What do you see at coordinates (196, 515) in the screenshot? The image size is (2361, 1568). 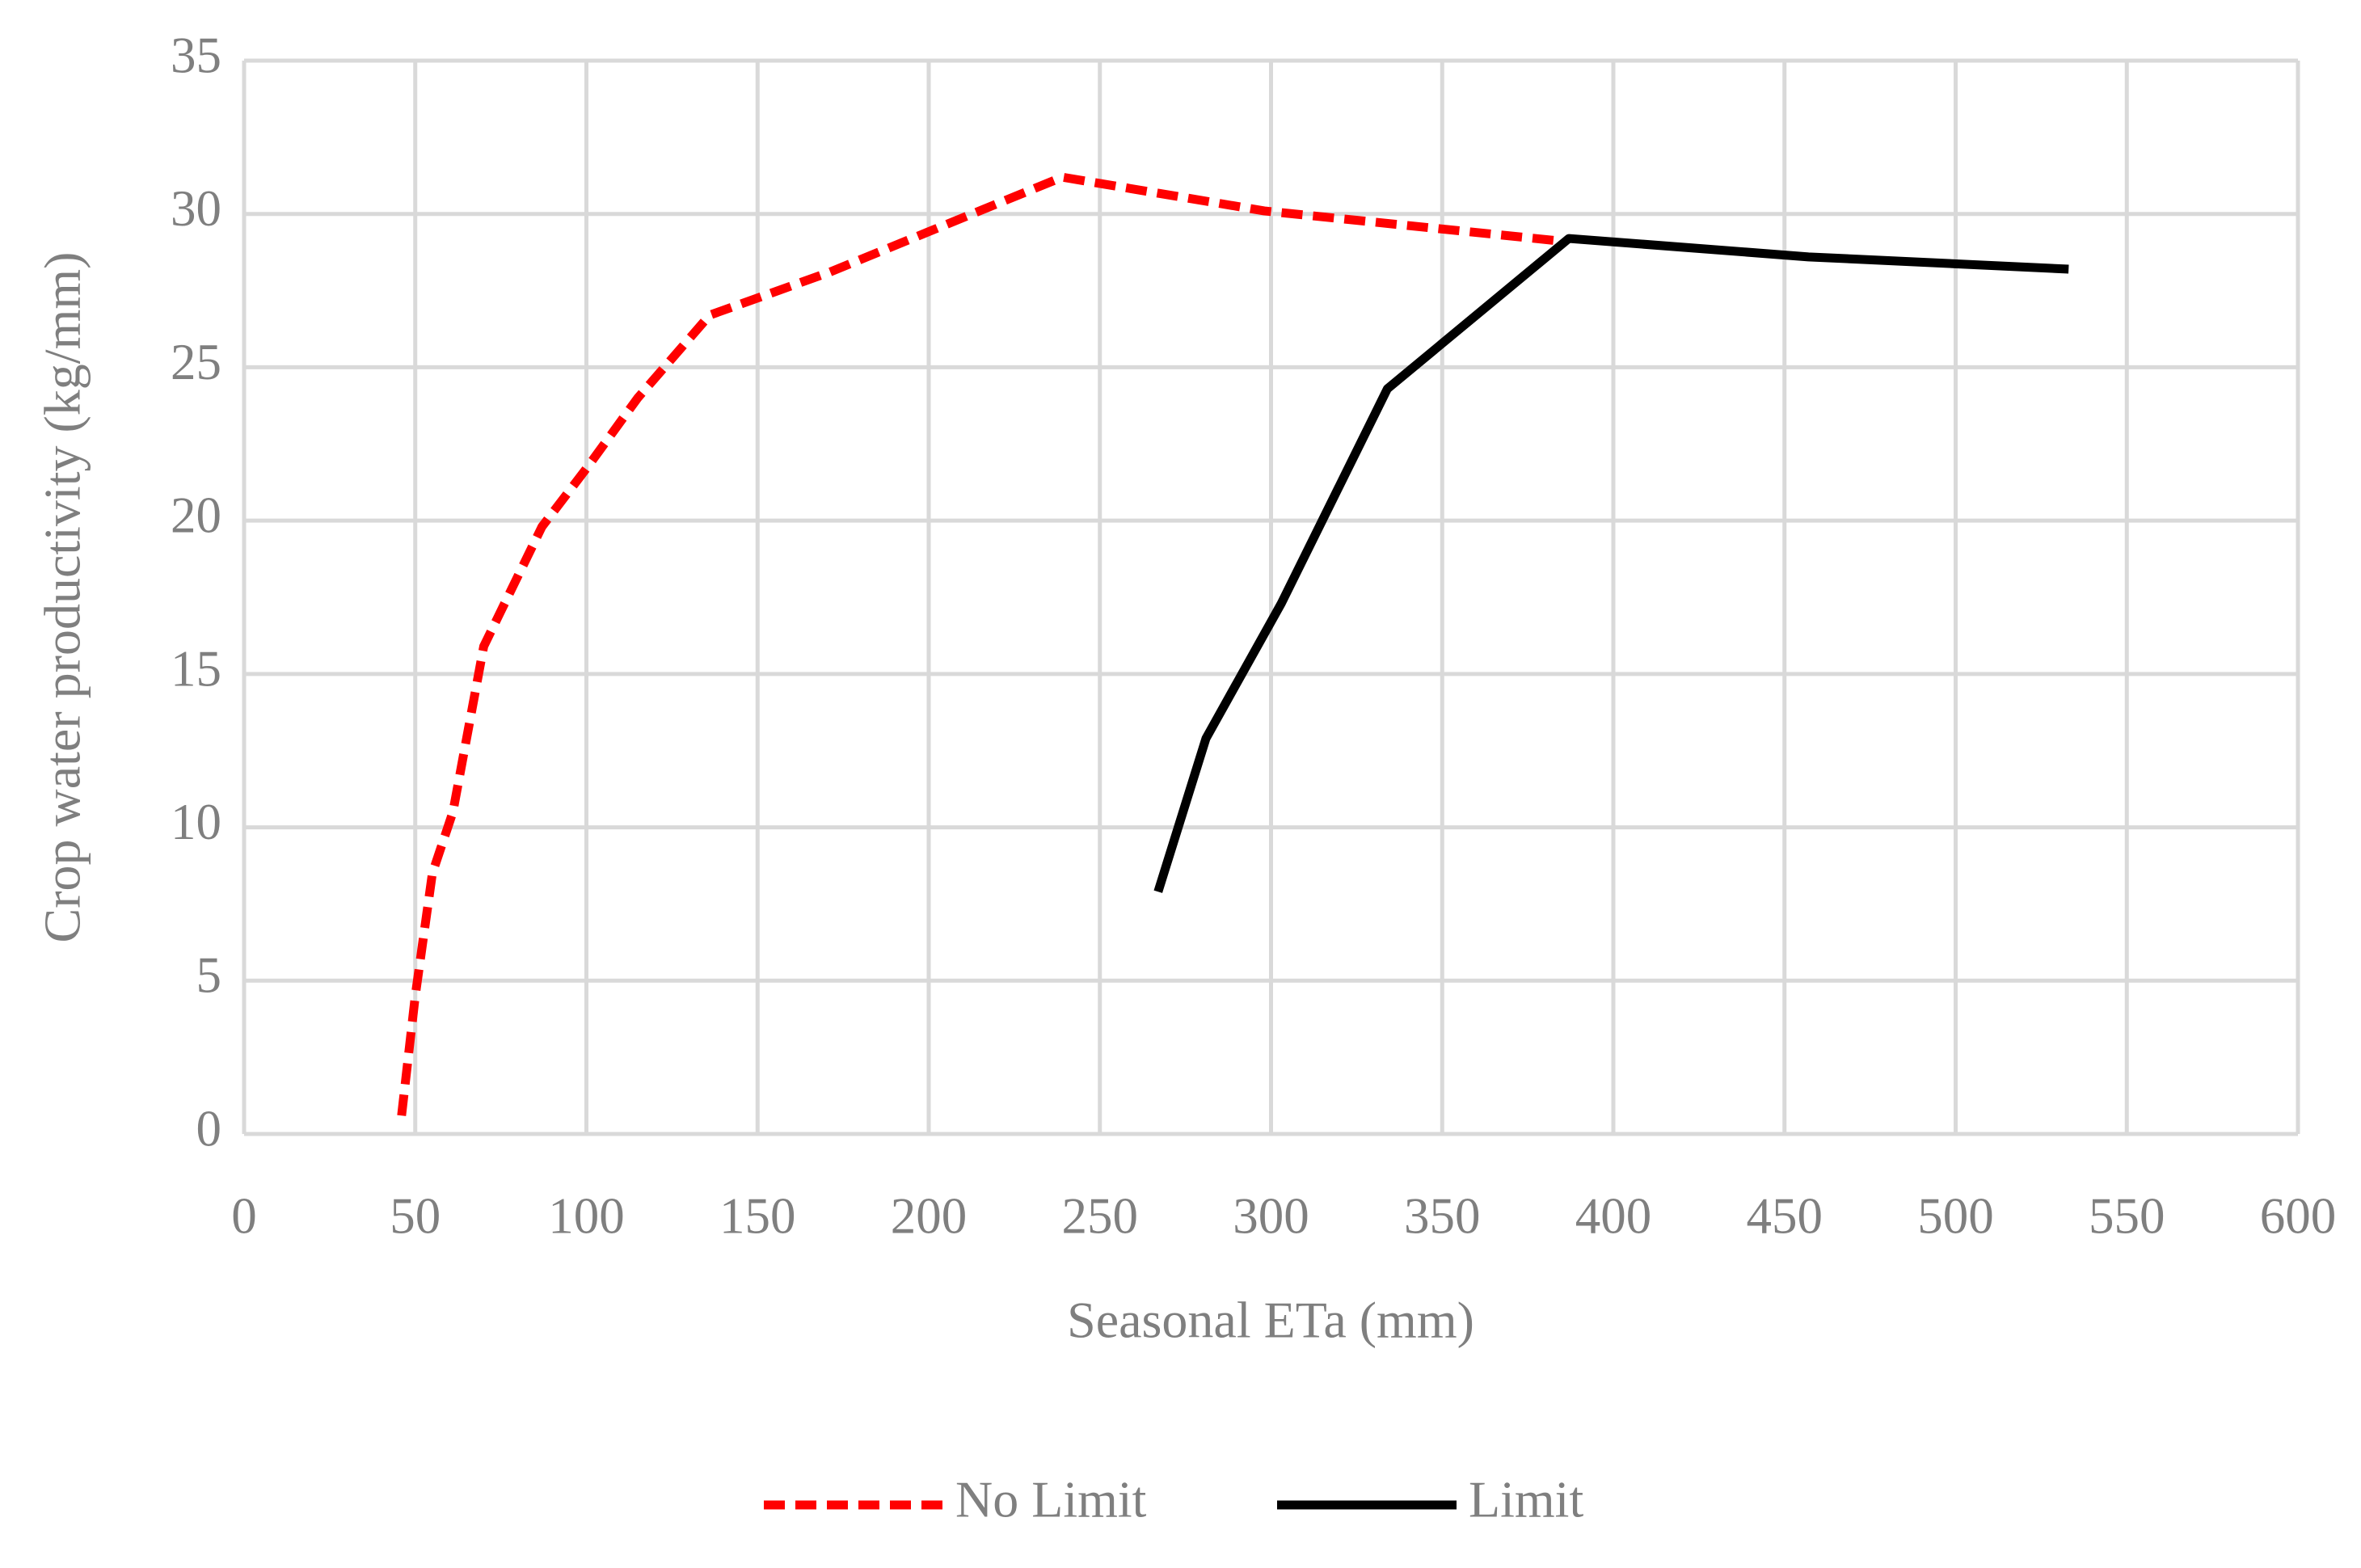 I see `y-tick-label: 20` at bounding box center [196, 515].